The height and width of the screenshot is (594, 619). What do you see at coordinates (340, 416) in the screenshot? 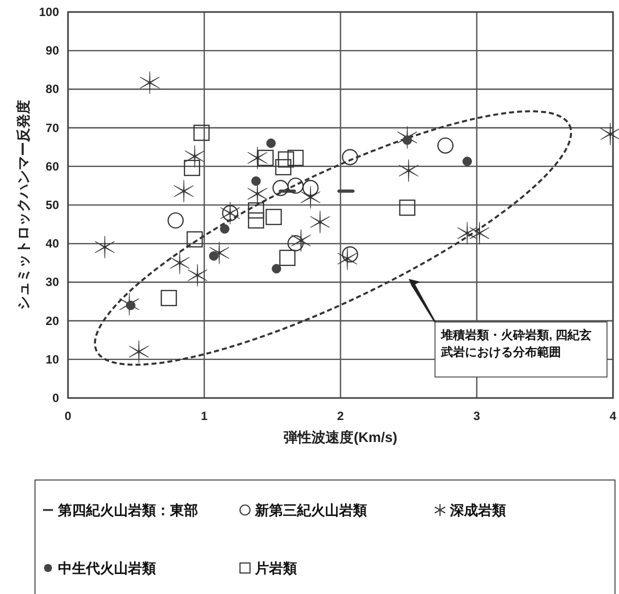
I see `x-tick-label: 2` at bounding box center [340, 416].